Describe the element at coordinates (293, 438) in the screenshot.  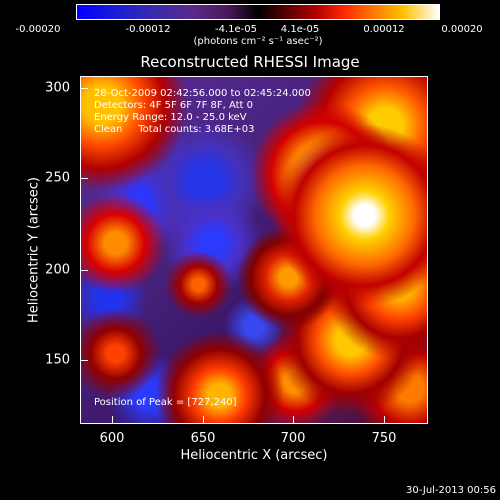
I see `x-tick-label: 700` at that location.